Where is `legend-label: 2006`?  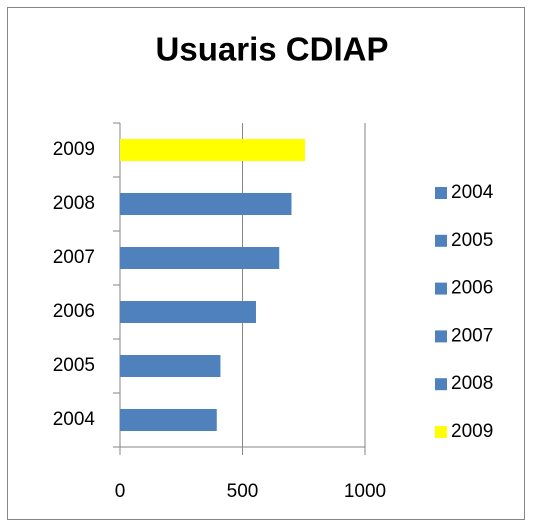 legend-label: 2006 is located at coordinates (472, 288).